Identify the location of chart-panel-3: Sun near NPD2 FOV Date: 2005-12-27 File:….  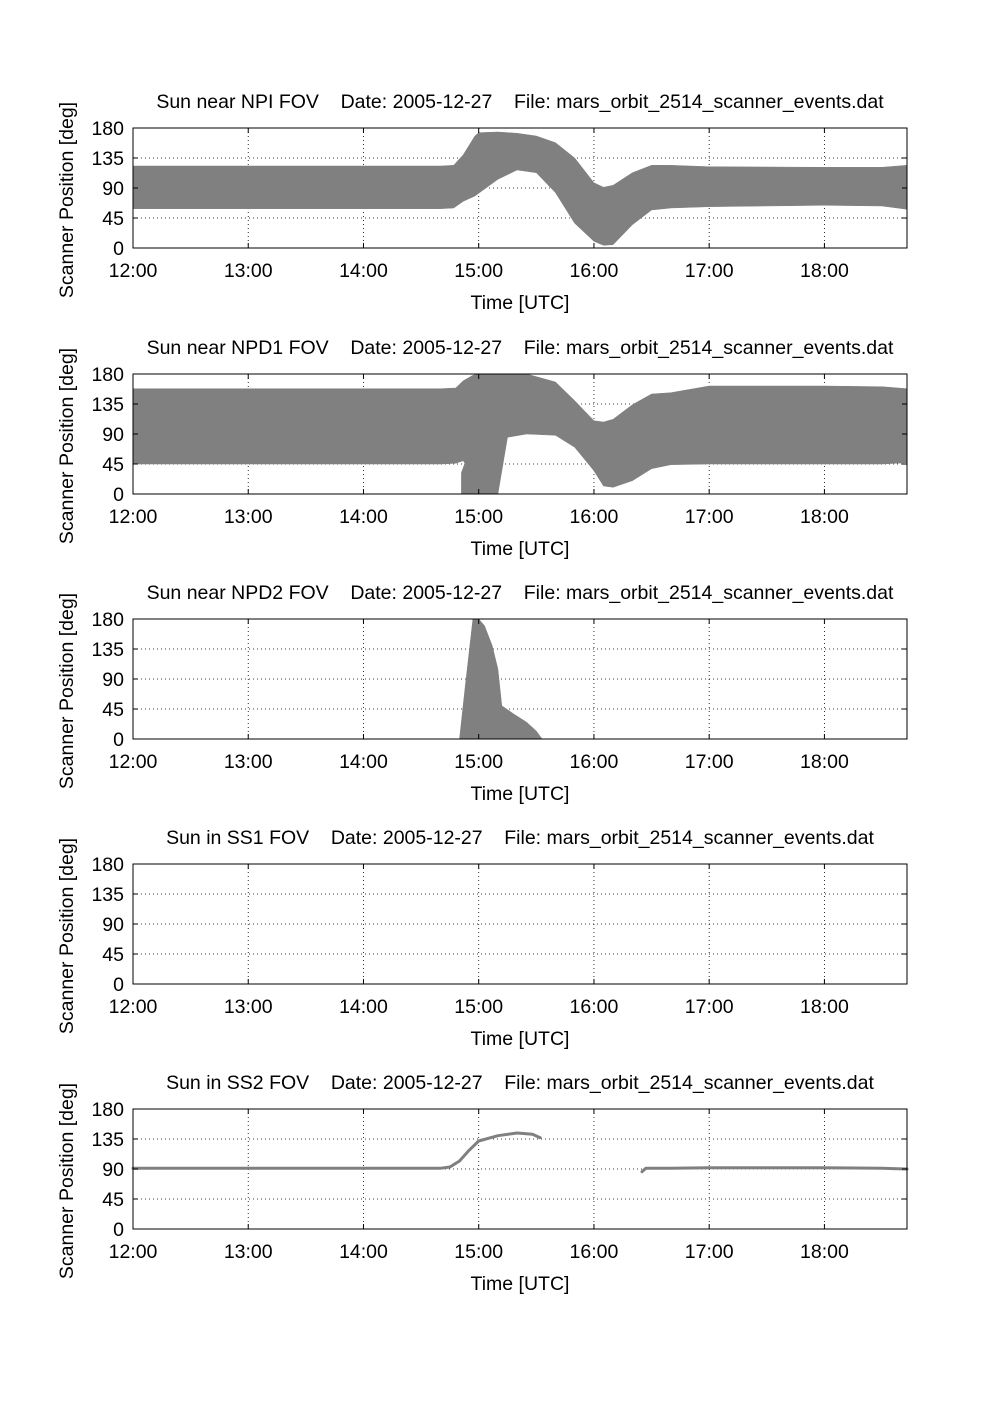
(482, 693).